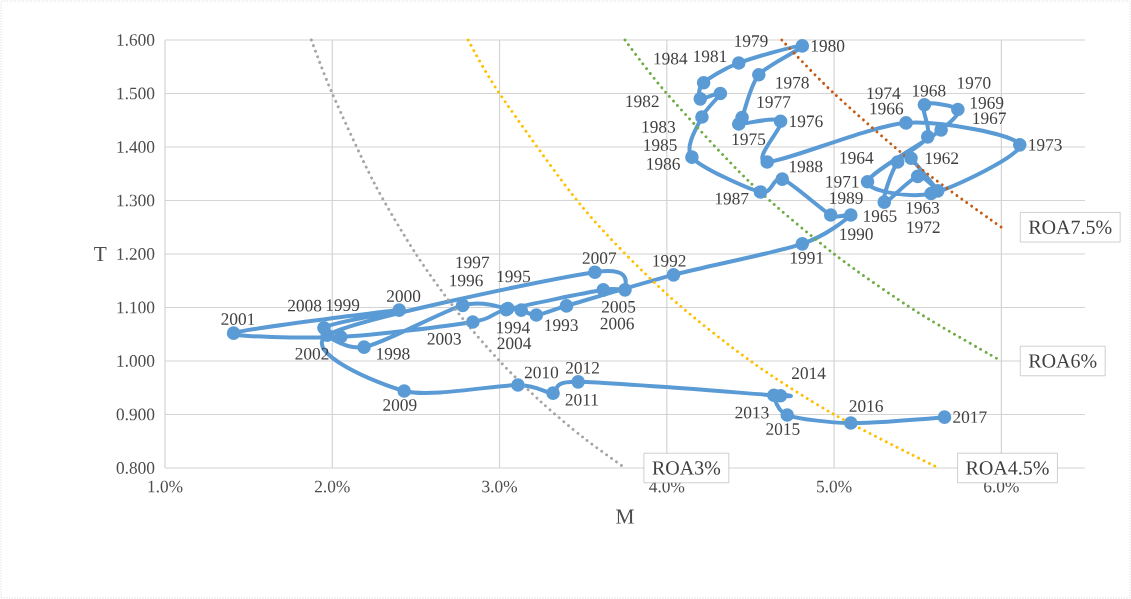 The image size is (1131, 599). What do you see at coordinates (642, 101) in the screenshot?
I see `annotation: 1982` at bounding box center [642, 101].